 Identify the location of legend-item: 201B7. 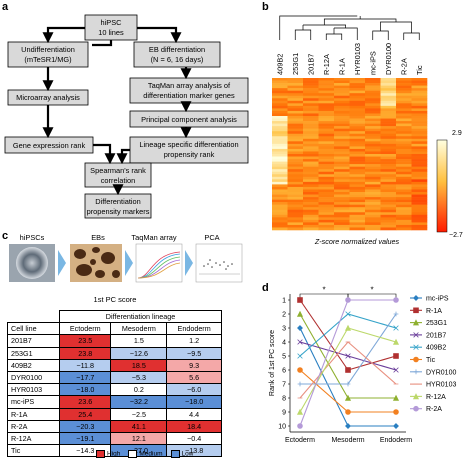
(428, 335).